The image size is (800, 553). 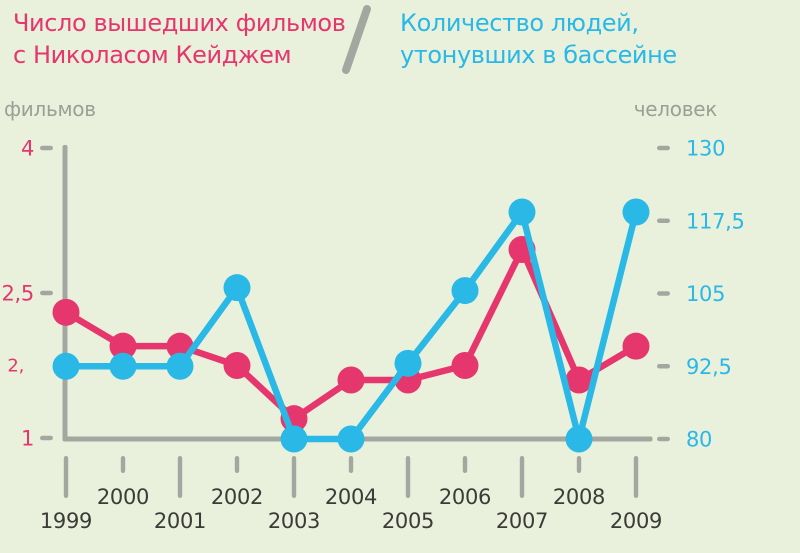 I want to click on pool-drownings-point-1999, so click(x=66, y=366).